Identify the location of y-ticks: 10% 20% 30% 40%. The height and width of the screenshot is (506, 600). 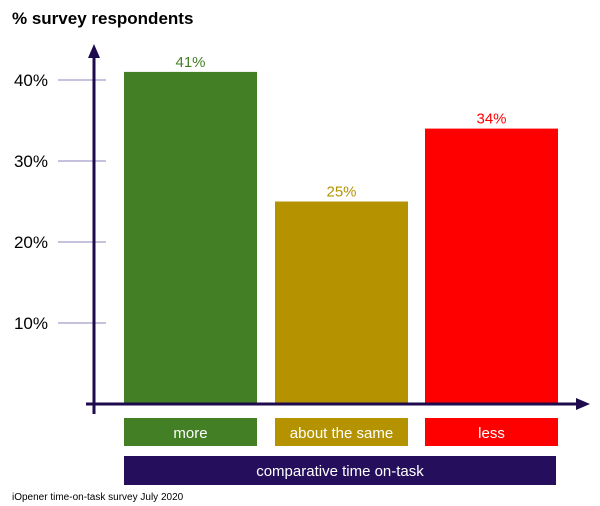
(60, 202).